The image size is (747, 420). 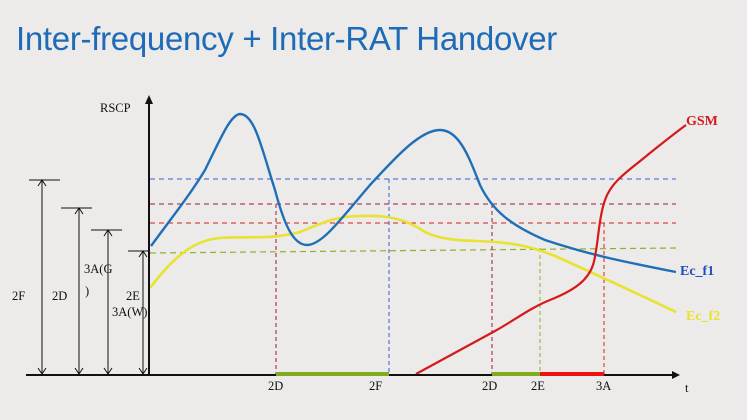 I want to click on marker-label-2d: 2D, so click(x=59, y=296).